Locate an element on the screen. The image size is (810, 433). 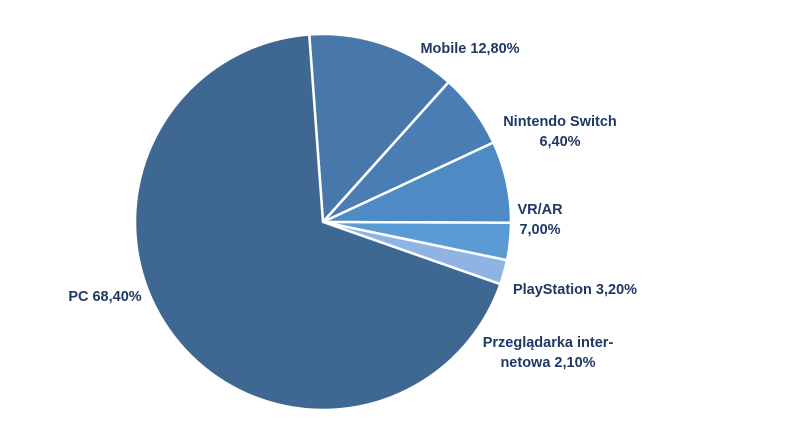
pie-label-line: Mobile 12,80% is located at coordinates (469, 49).